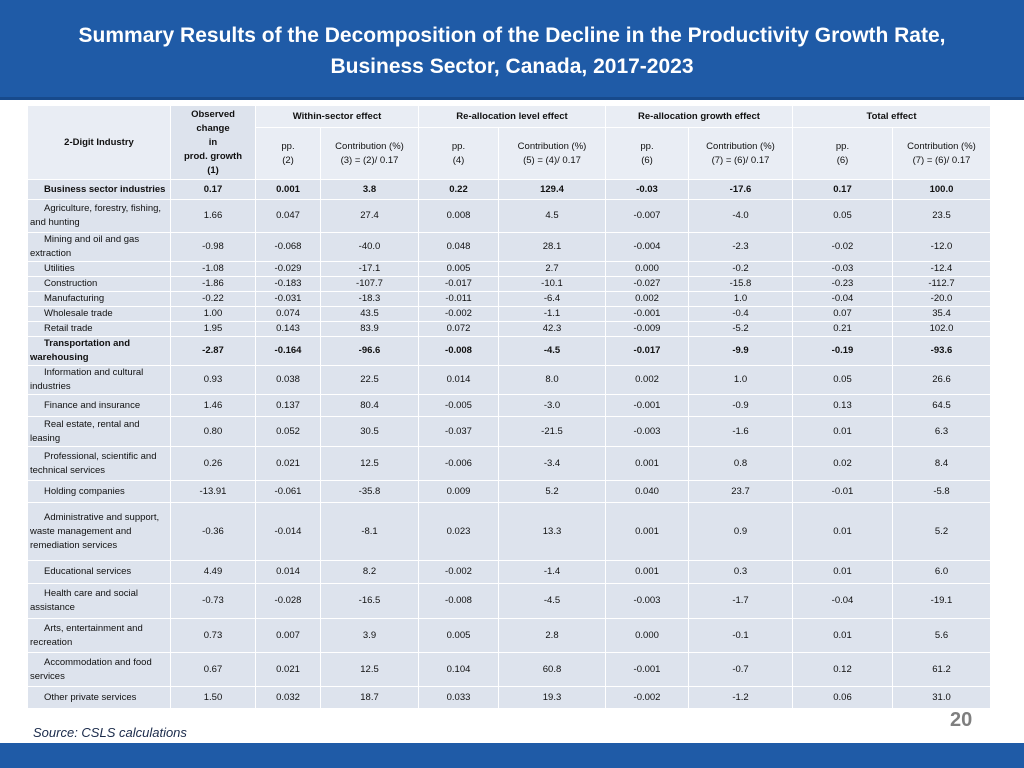 This screenshot has height=768, width=1024. I want to click on value-cell: 42.3, so click(552, 329).